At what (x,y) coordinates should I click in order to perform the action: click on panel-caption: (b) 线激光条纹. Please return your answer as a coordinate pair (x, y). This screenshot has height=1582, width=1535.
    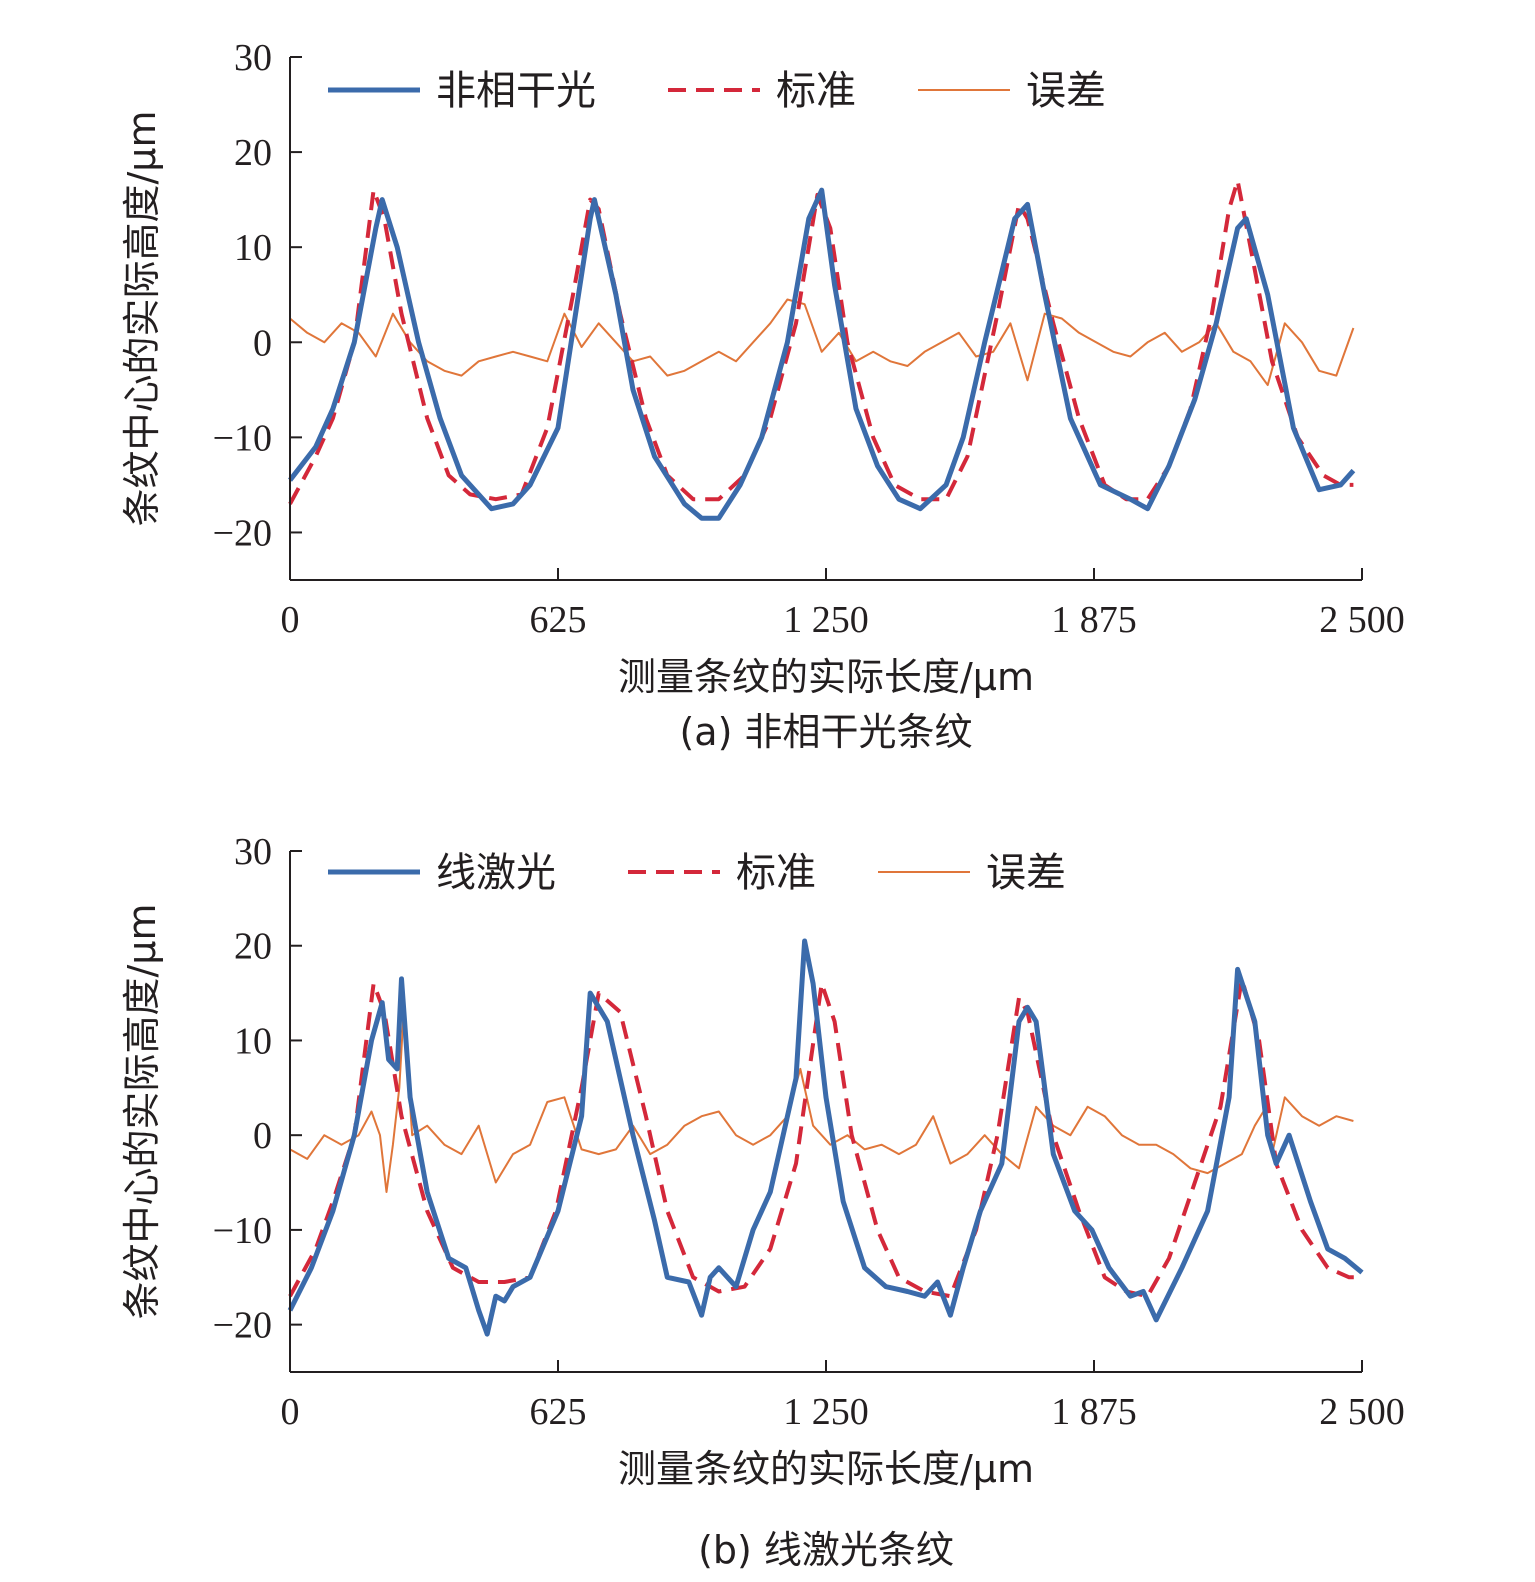
    Looking at the image, I should click on (826, 1550).